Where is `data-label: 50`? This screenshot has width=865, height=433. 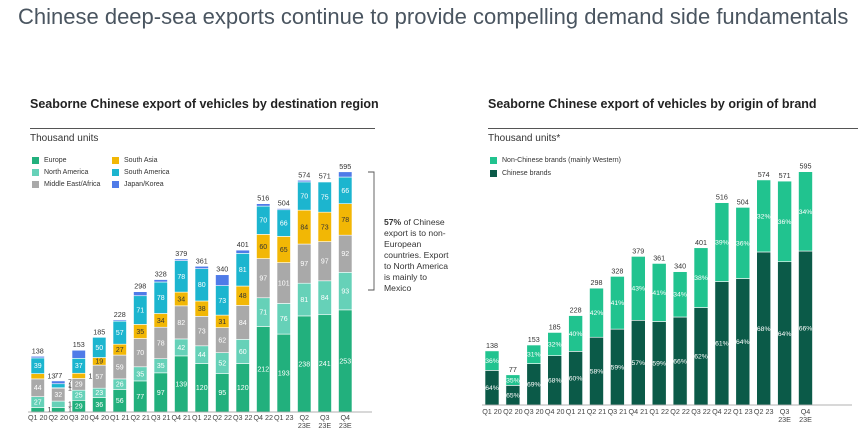 data-label: 50 is located at coordinates (99, 348).